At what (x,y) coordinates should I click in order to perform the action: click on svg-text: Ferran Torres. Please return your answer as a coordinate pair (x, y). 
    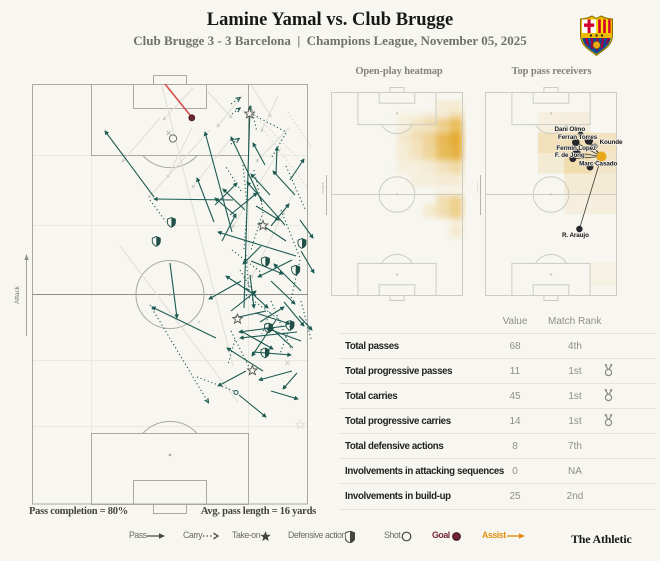
    Looking at the image, I should click on (578, 137).